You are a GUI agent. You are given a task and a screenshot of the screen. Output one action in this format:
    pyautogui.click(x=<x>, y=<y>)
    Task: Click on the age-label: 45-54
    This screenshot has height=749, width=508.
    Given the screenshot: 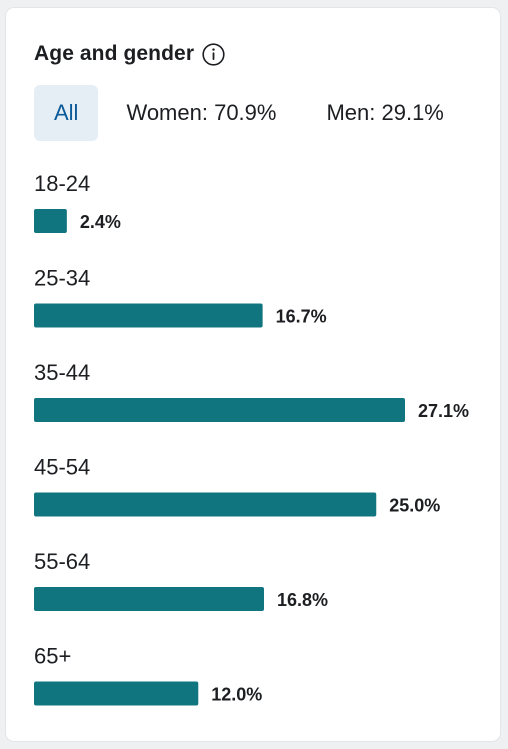 What is the action you would take?
    pyautogui.click(x=62, y=467)
    